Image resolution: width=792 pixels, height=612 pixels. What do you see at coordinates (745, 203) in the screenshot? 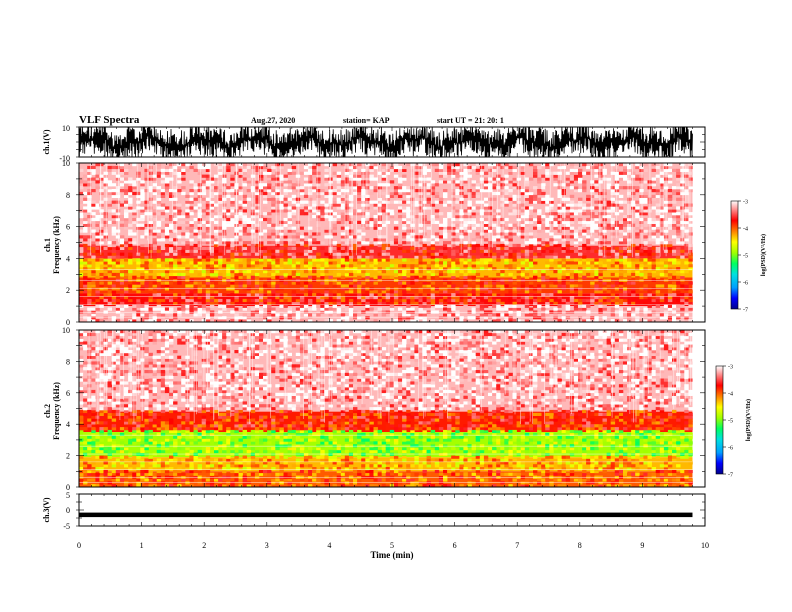
I see `colorbar-tick-label: -3` at bounding box center [745, 203].